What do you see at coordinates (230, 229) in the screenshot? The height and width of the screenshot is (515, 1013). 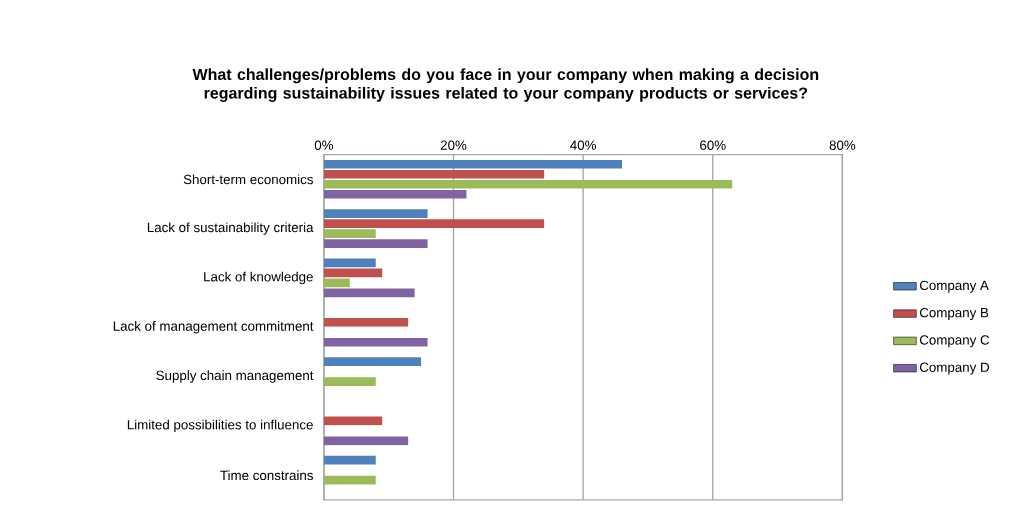 I see `y-tick-label: Lack of sustainability criteria` at bounding box center [230, 229].